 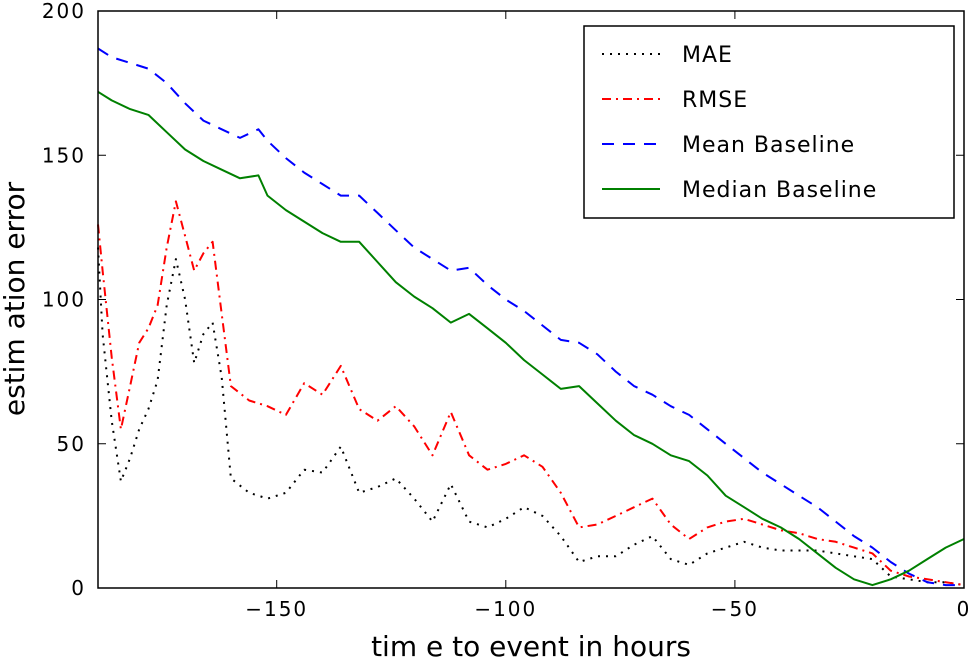 What do you see at coordinates (735, 609) in the screenshot?
I see `x-tick-label: −50` at bounding box center [735, 609].